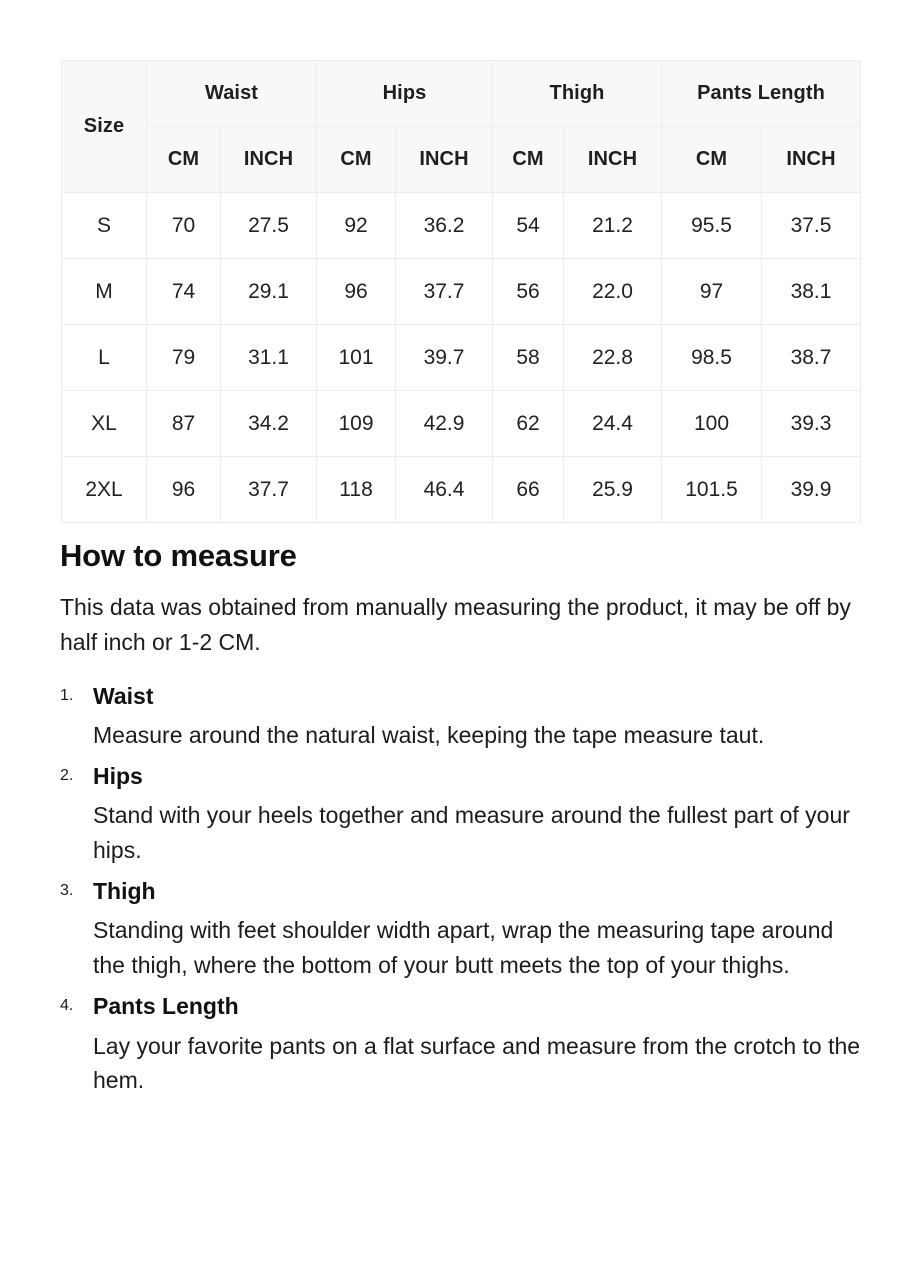 The image size is (920, 1275). I want to click on header-unit-pants-cm: CM, so click(712, 159).